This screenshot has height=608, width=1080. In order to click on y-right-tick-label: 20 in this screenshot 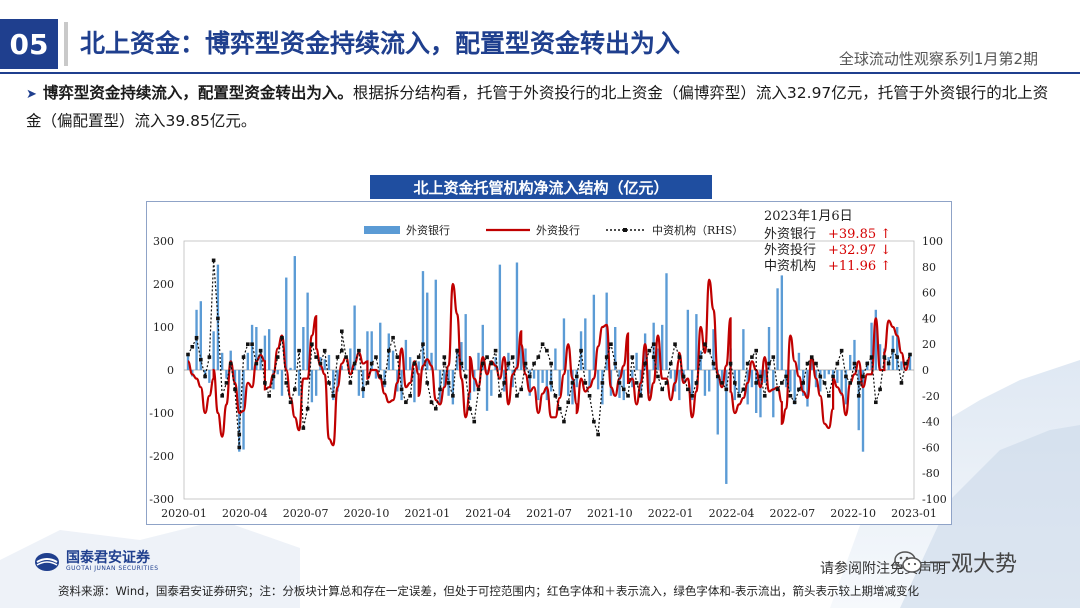, I will do `click(929, 344)`.